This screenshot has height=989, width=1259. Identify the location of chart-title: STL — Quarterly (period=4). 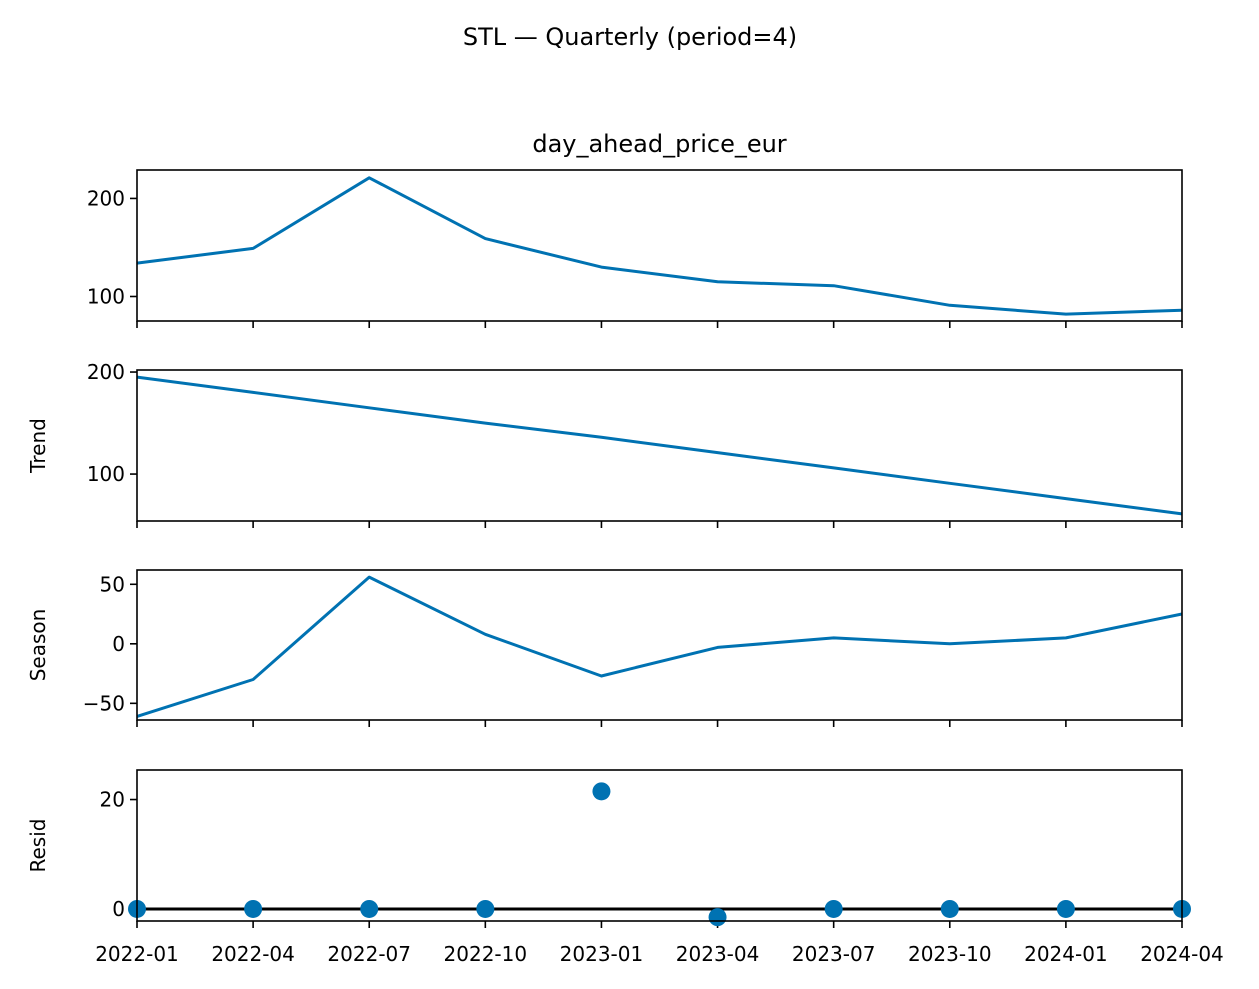
(630, 37).